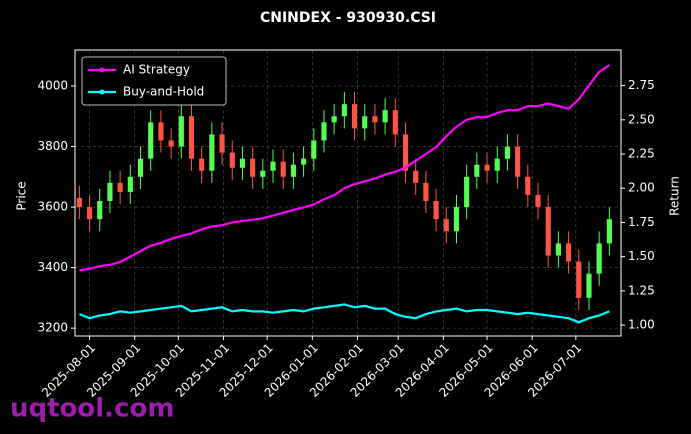 The width and height of the screenshot is (691, 434). Describe the element at coordinates (344, 313) in the screenshot. I see `line-series` at that location.